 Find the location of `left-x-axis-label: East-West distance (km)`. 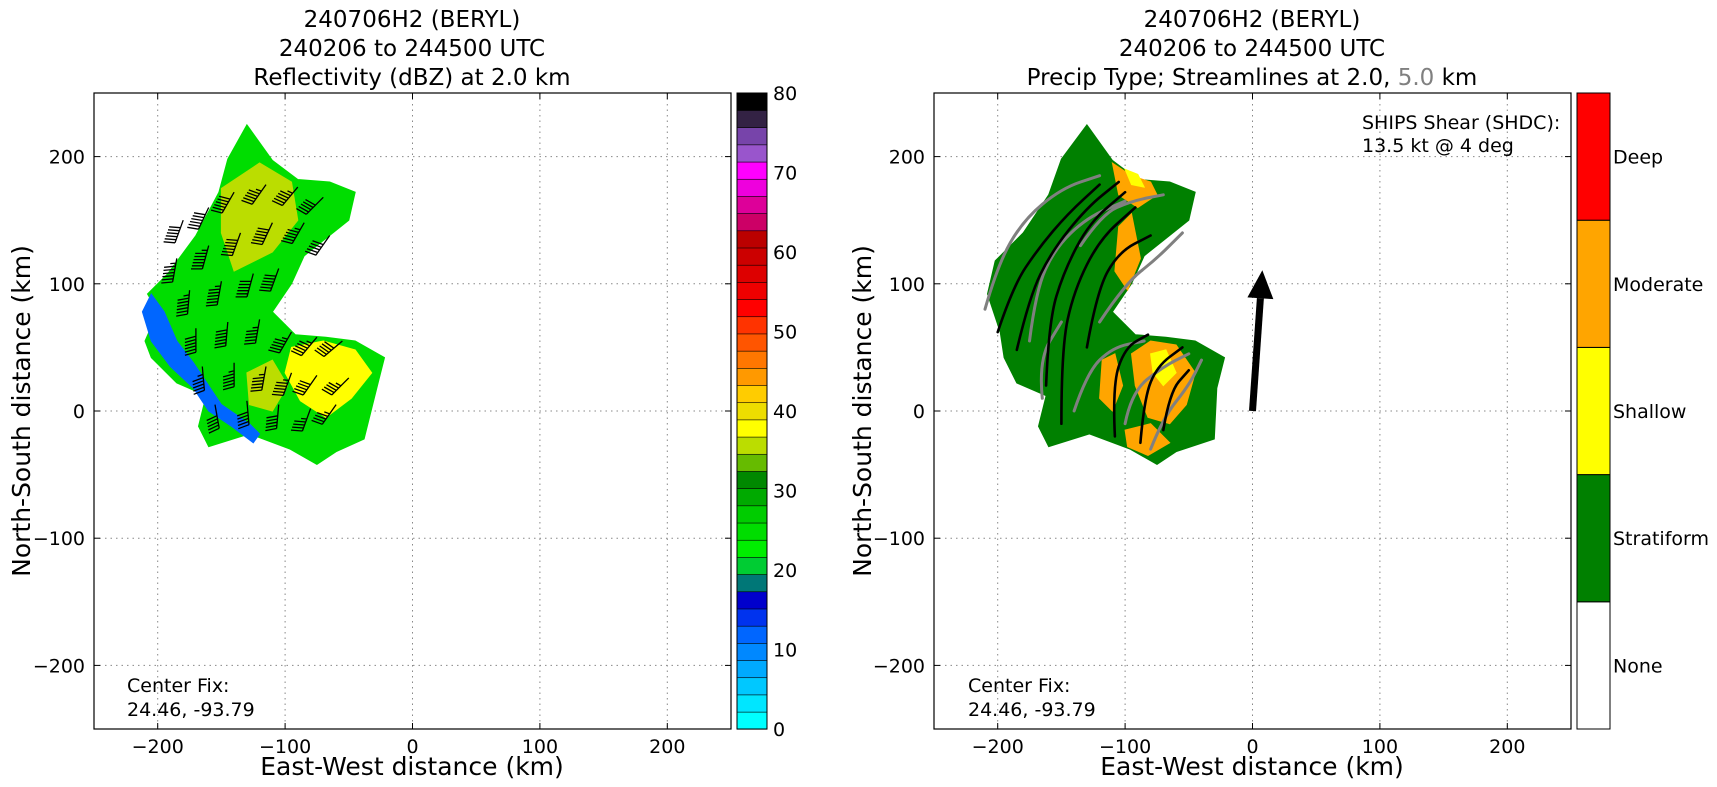

left-x-axis-label: East-West distance (km) is located at coordinates (412, 766).